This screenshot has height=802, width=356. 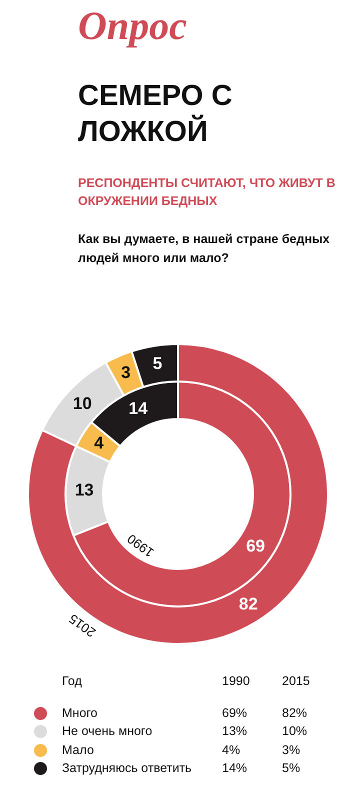 What do you see at coordinates (99, 442) in the screenshot?
I see `data-label: 4` at bounding box center [99, 442].